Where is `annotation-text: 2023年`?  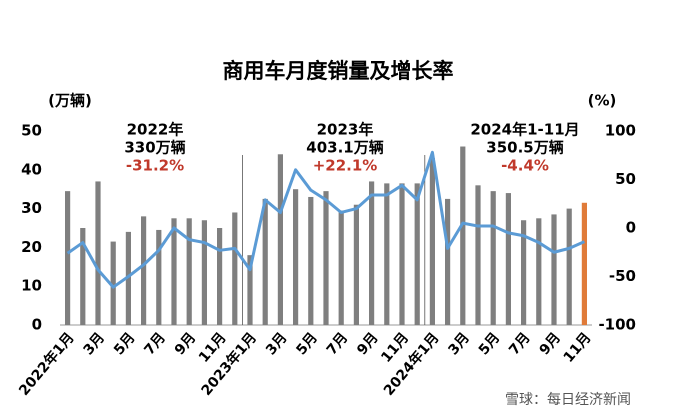 annotation-text: 2023年 is located at coordinates (345, 130).